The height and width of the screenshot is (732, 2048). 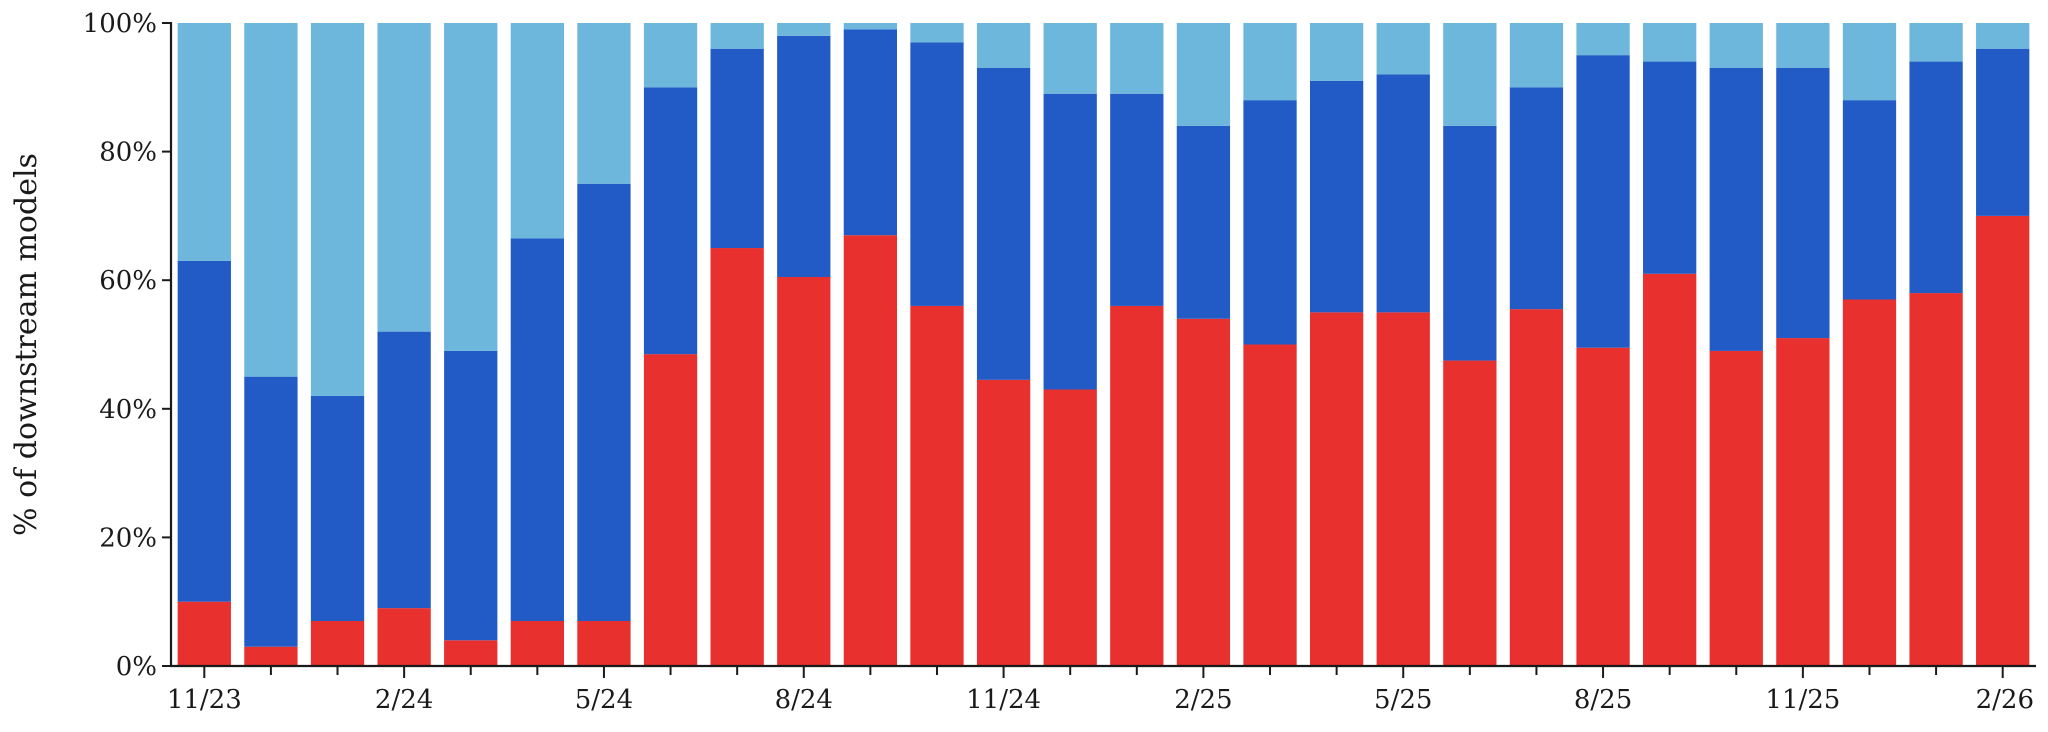 What do you see at coordinates (804, 700) in the screenshot?
I see `x-tick-label: 8/24` at bounding box center [804, 700].